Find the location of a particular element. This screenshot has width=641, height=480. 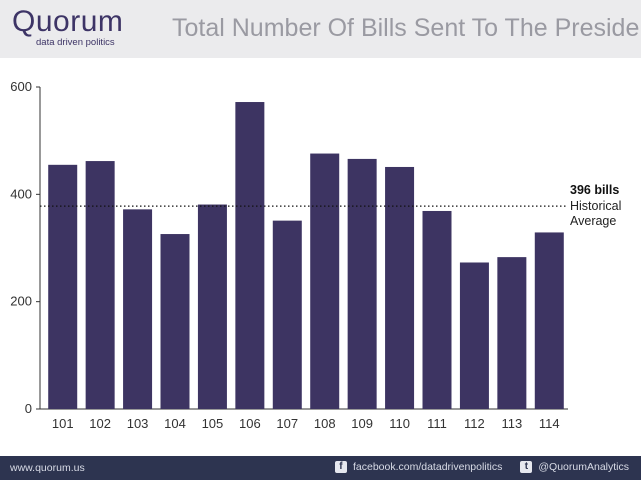

y-tick-label: 400 is located at coordinates (21, 193).